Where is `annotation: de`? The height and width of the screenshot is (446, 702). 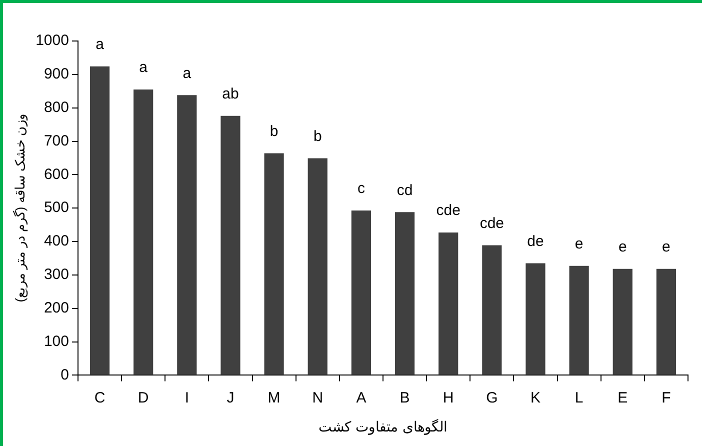
annotation: de is located at coordinates (535, 241).